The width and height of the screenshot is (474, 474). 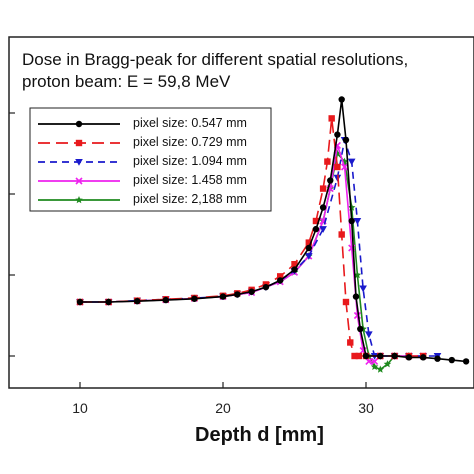 I want to click on legend-label: pixel size: 0.547 mm, so click(x=190, y=123).